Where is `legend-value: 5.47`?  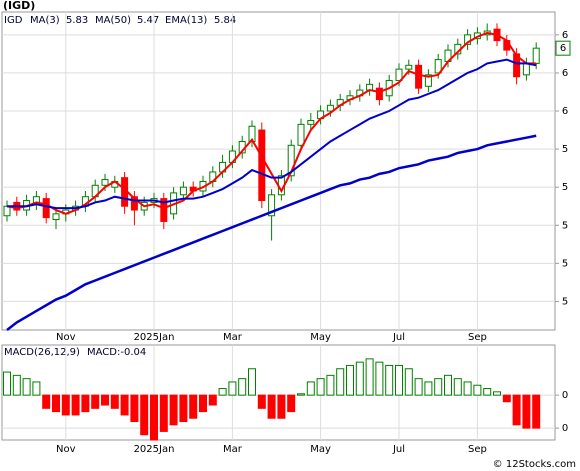
legend-value: 5.47 is located at coordinates (148, 20).